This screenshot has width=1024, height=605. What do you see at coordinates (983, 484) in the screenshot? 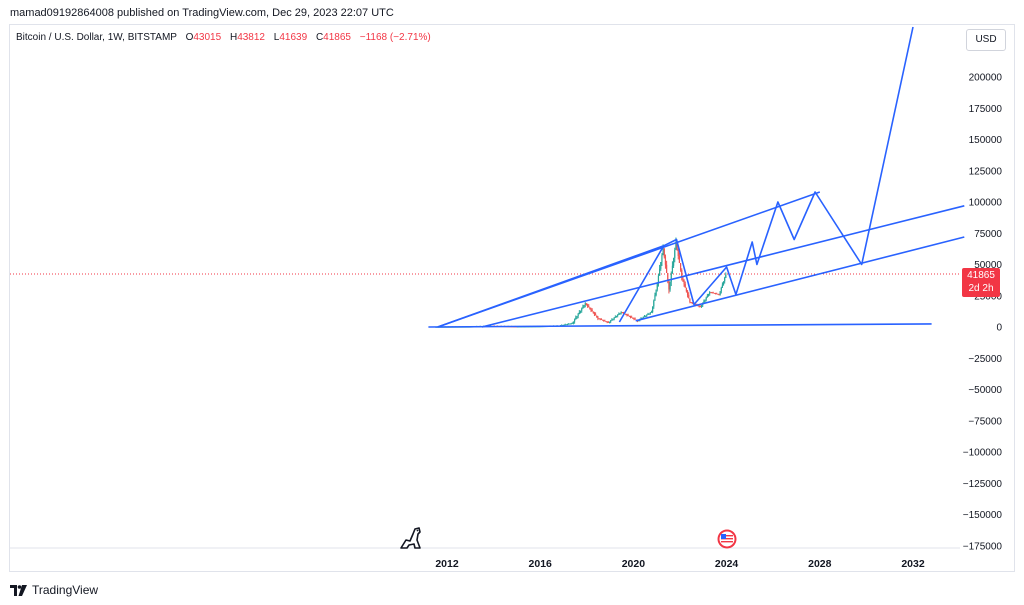
I see `y-tick-label-13: −125000` at bounding box center [983, 484].